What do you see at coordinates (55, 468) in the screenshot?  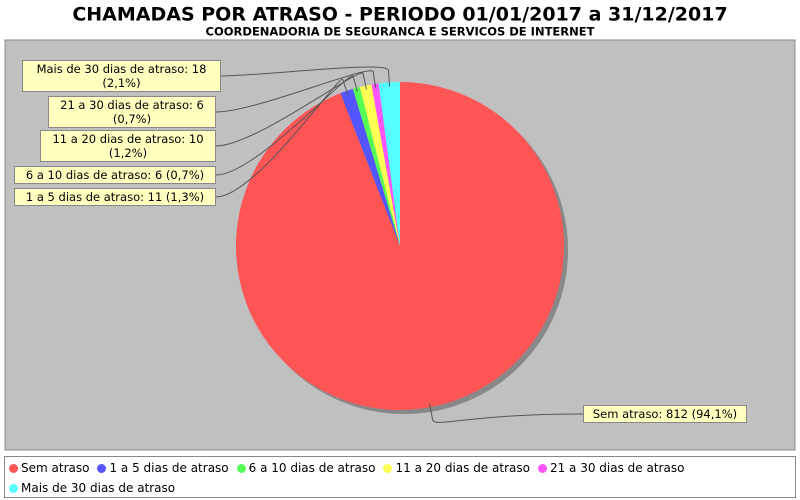 I see `legend-label: Sem atraso` at bounding box center [55, 468].